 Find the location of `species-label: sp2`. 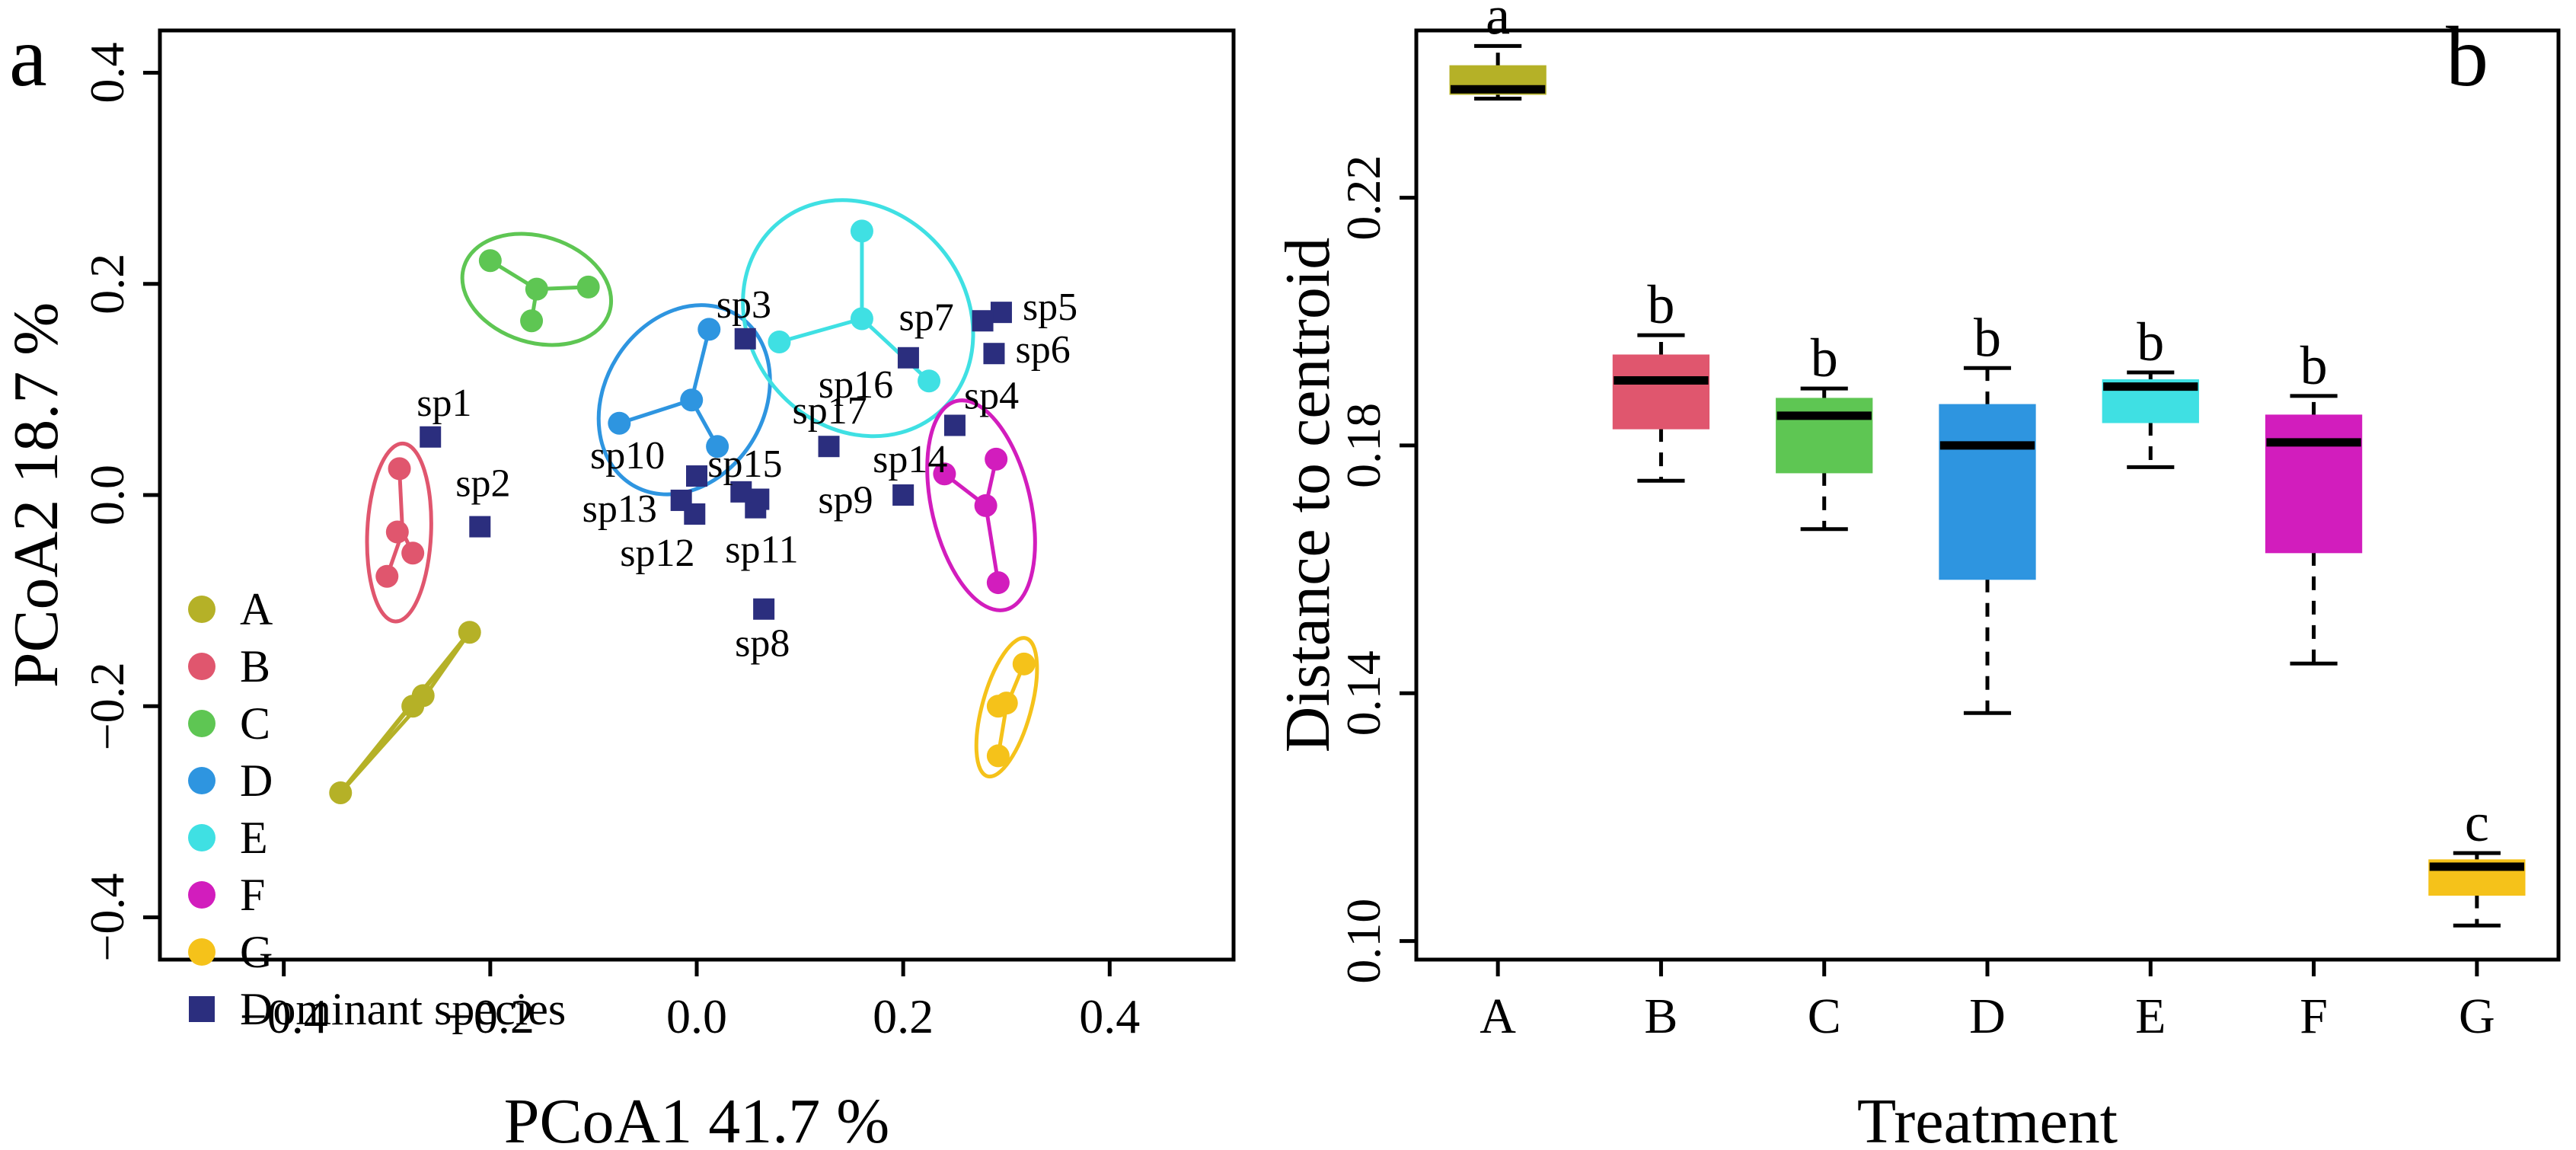

species-label: sp2 is located at coordinates (482, 484).